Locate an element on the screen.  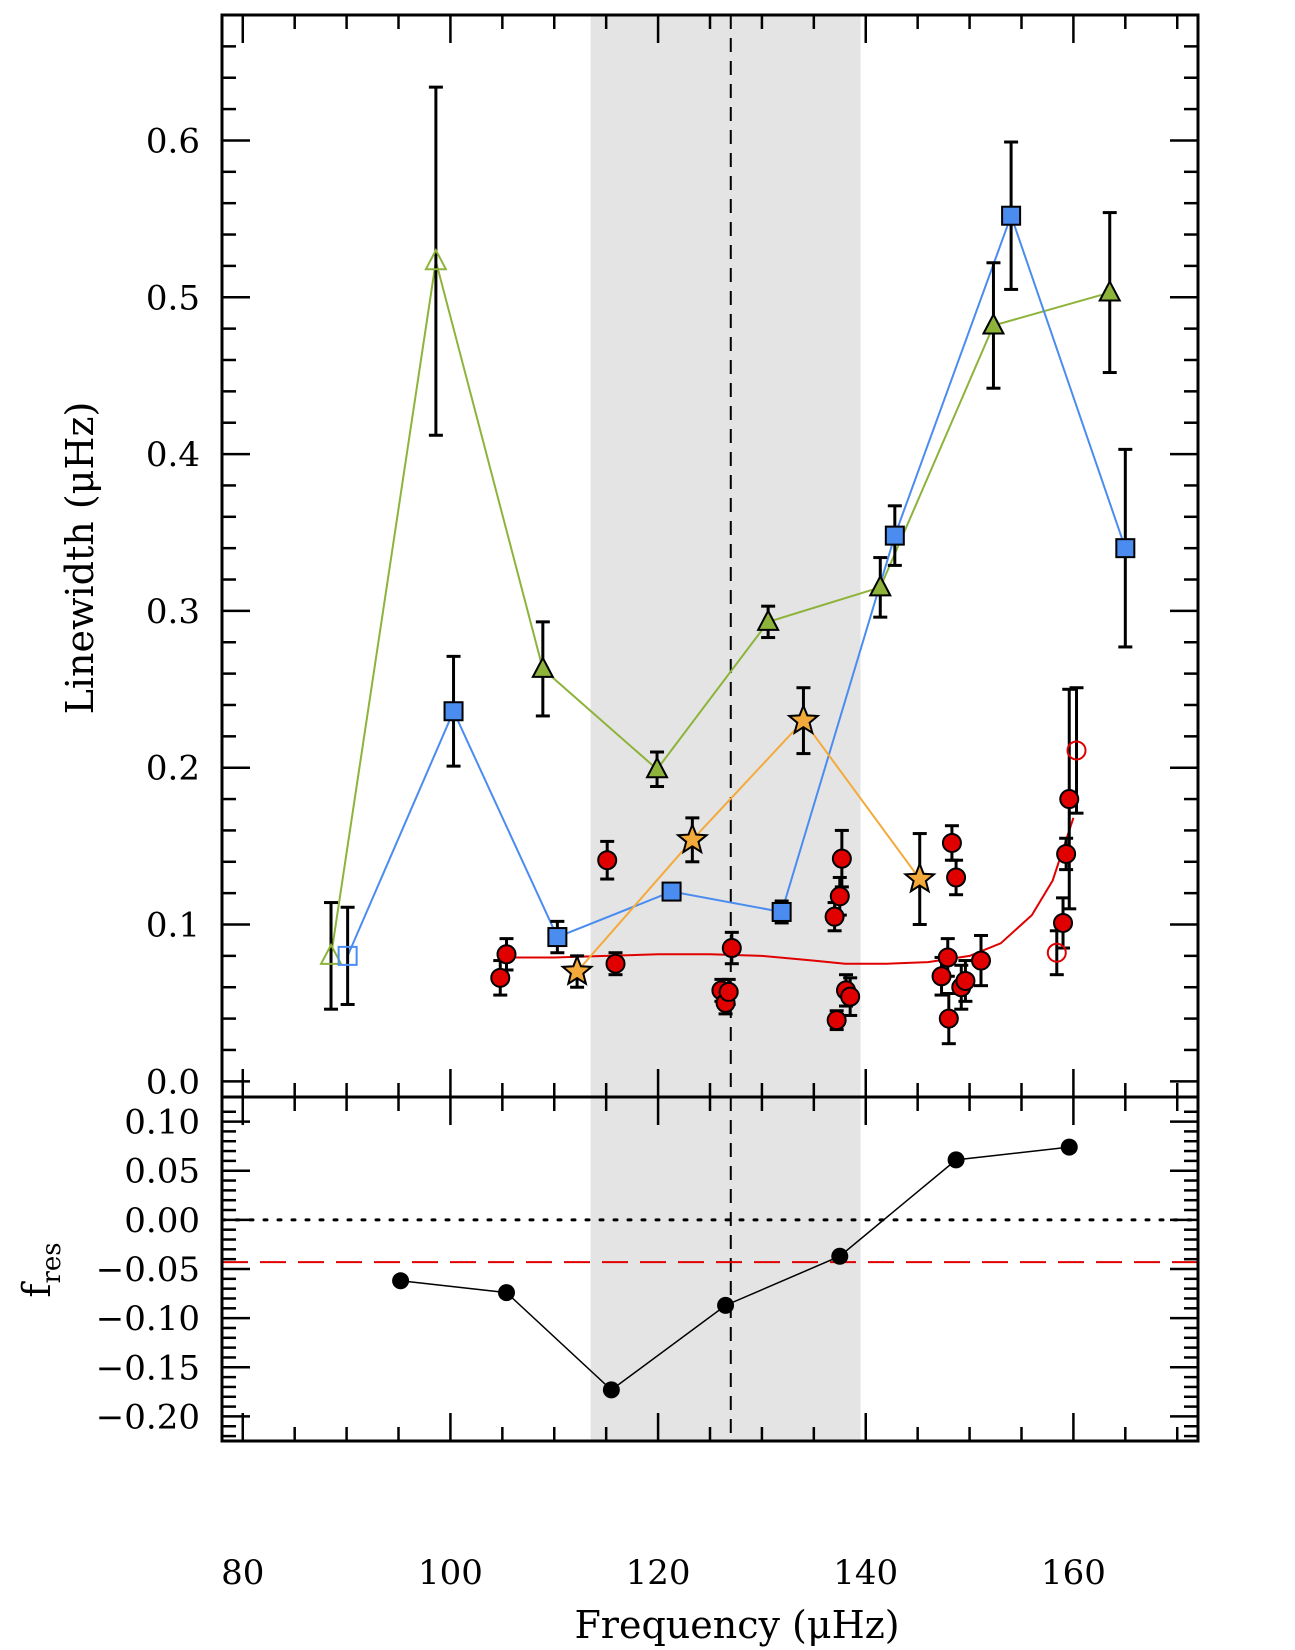
y-tick-label: 0.00 is located at coordinates (162, 1221).